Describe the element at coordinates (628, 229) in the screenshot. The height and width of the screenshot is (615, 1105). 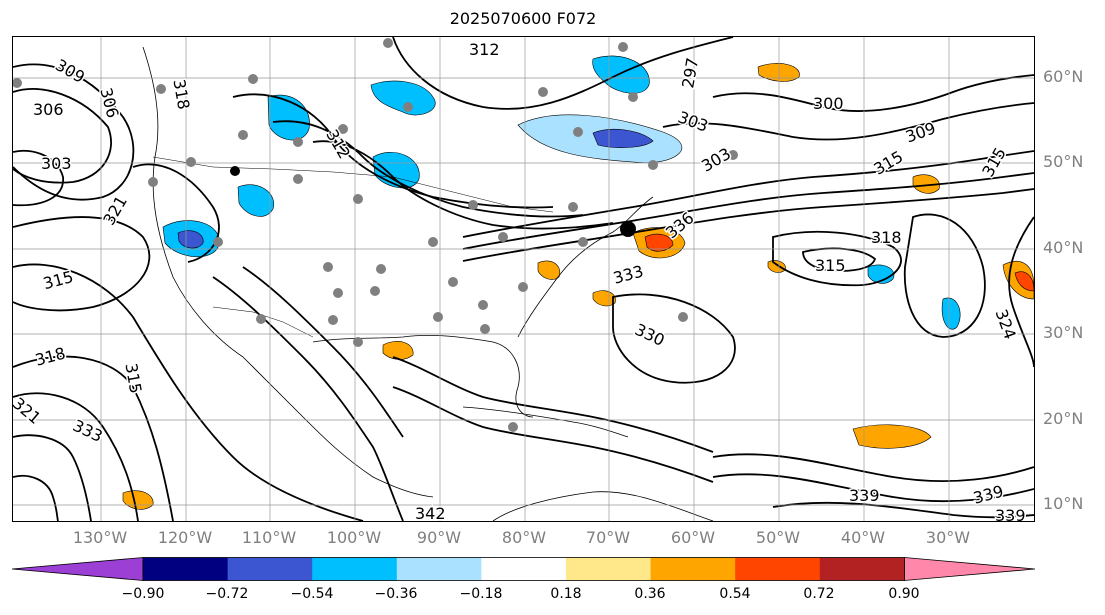
I see `reference-point-marker` at that location.